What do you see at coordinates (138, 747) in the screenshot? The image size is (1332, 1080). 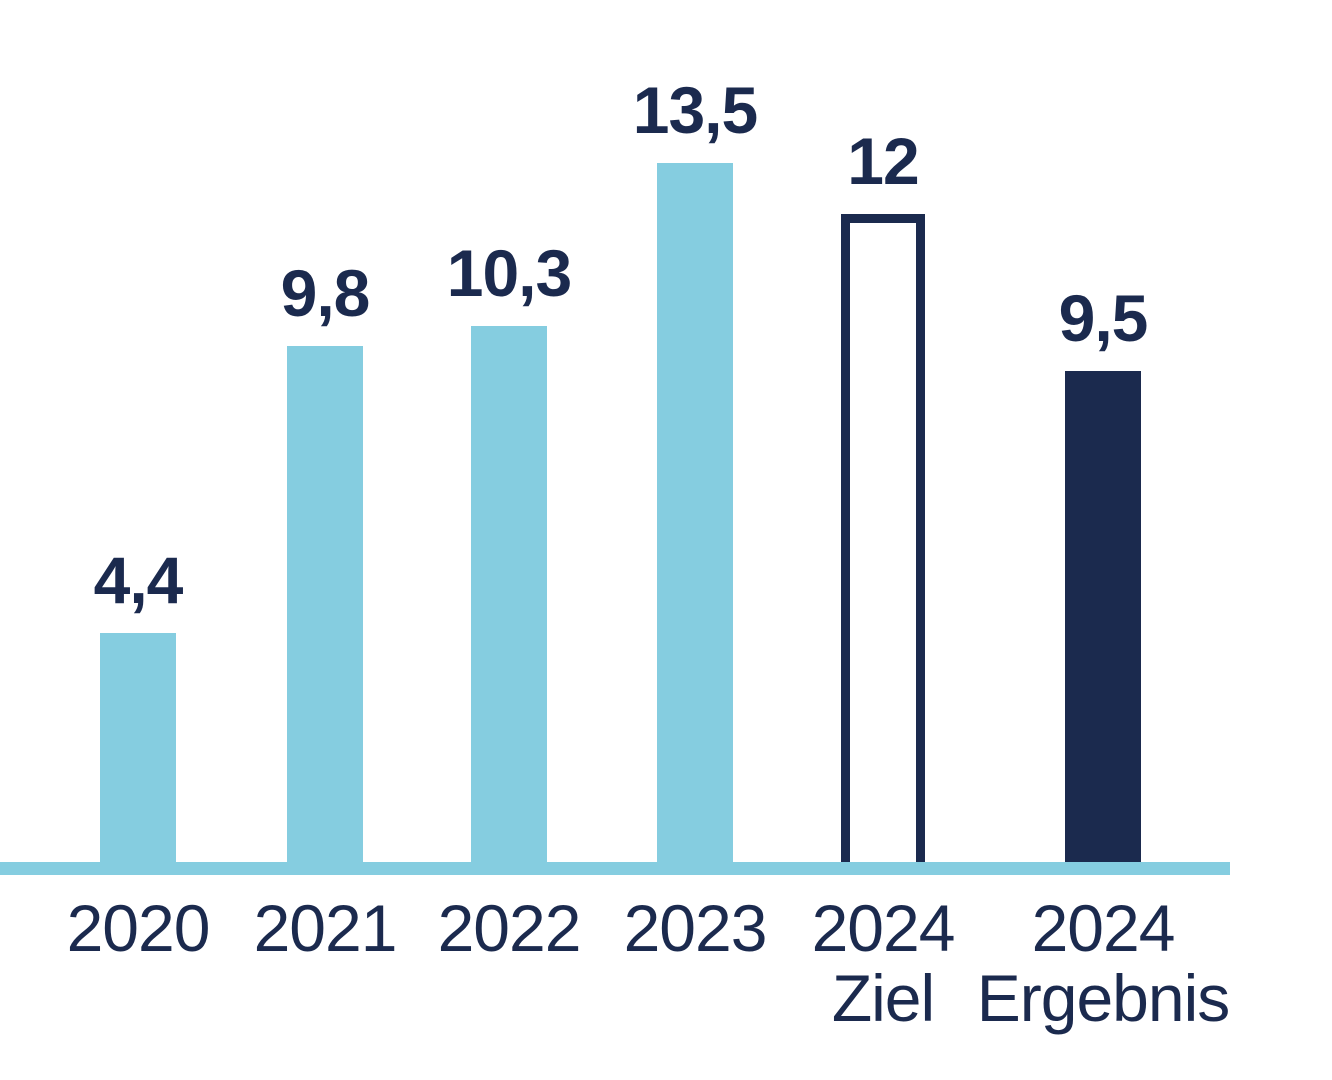 I see `bar-2020` at bounding box center [138, 747].